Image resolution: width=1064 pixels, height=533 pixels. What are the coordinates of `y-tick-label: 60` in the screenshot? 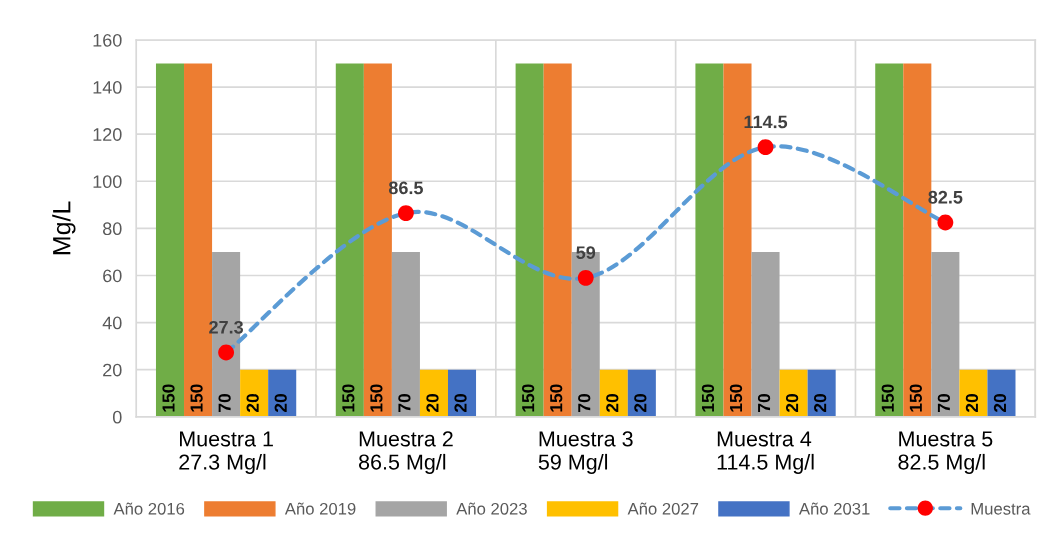 It's located at (112, 276).